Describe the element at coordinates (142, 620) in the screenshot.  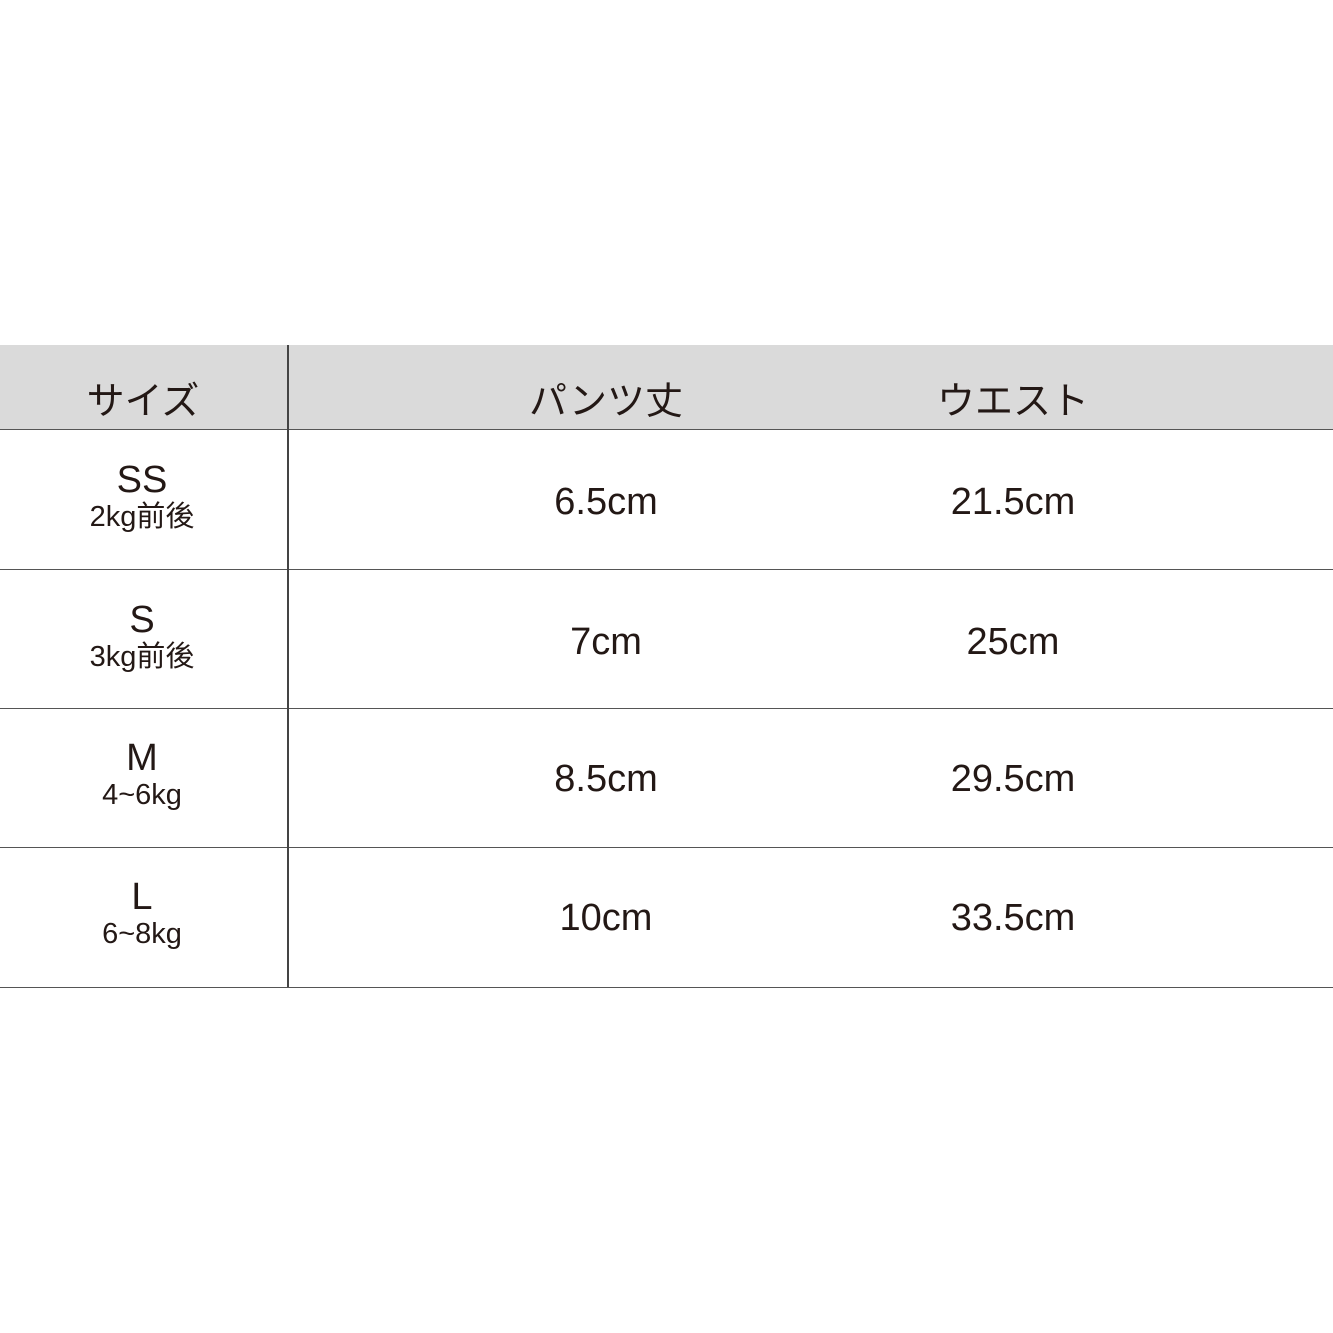
I see `size-label: S` at that location.